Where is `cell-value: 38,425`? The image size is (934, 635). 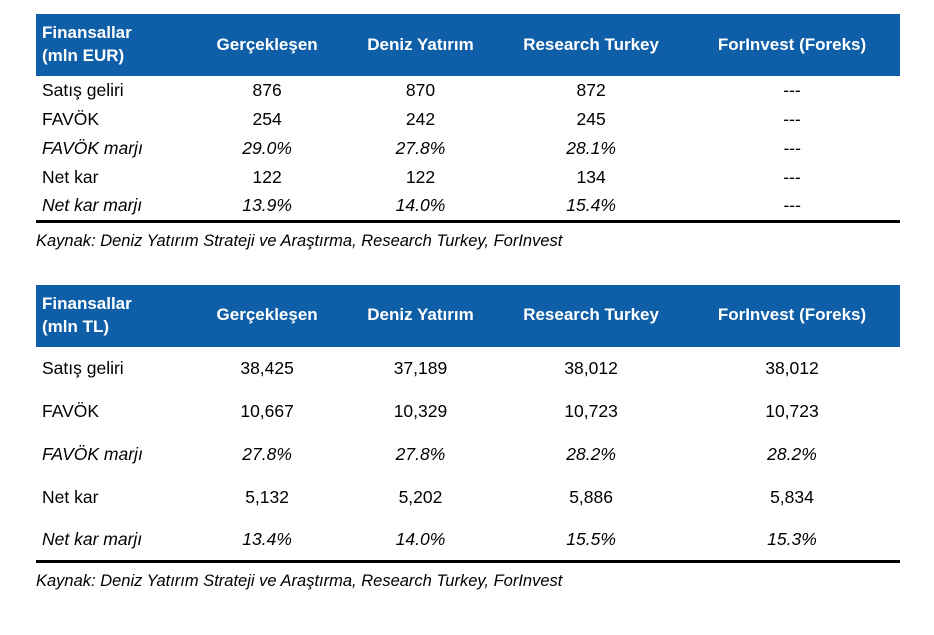
cell-value: 38,425 is located at coordinates (267, 367).